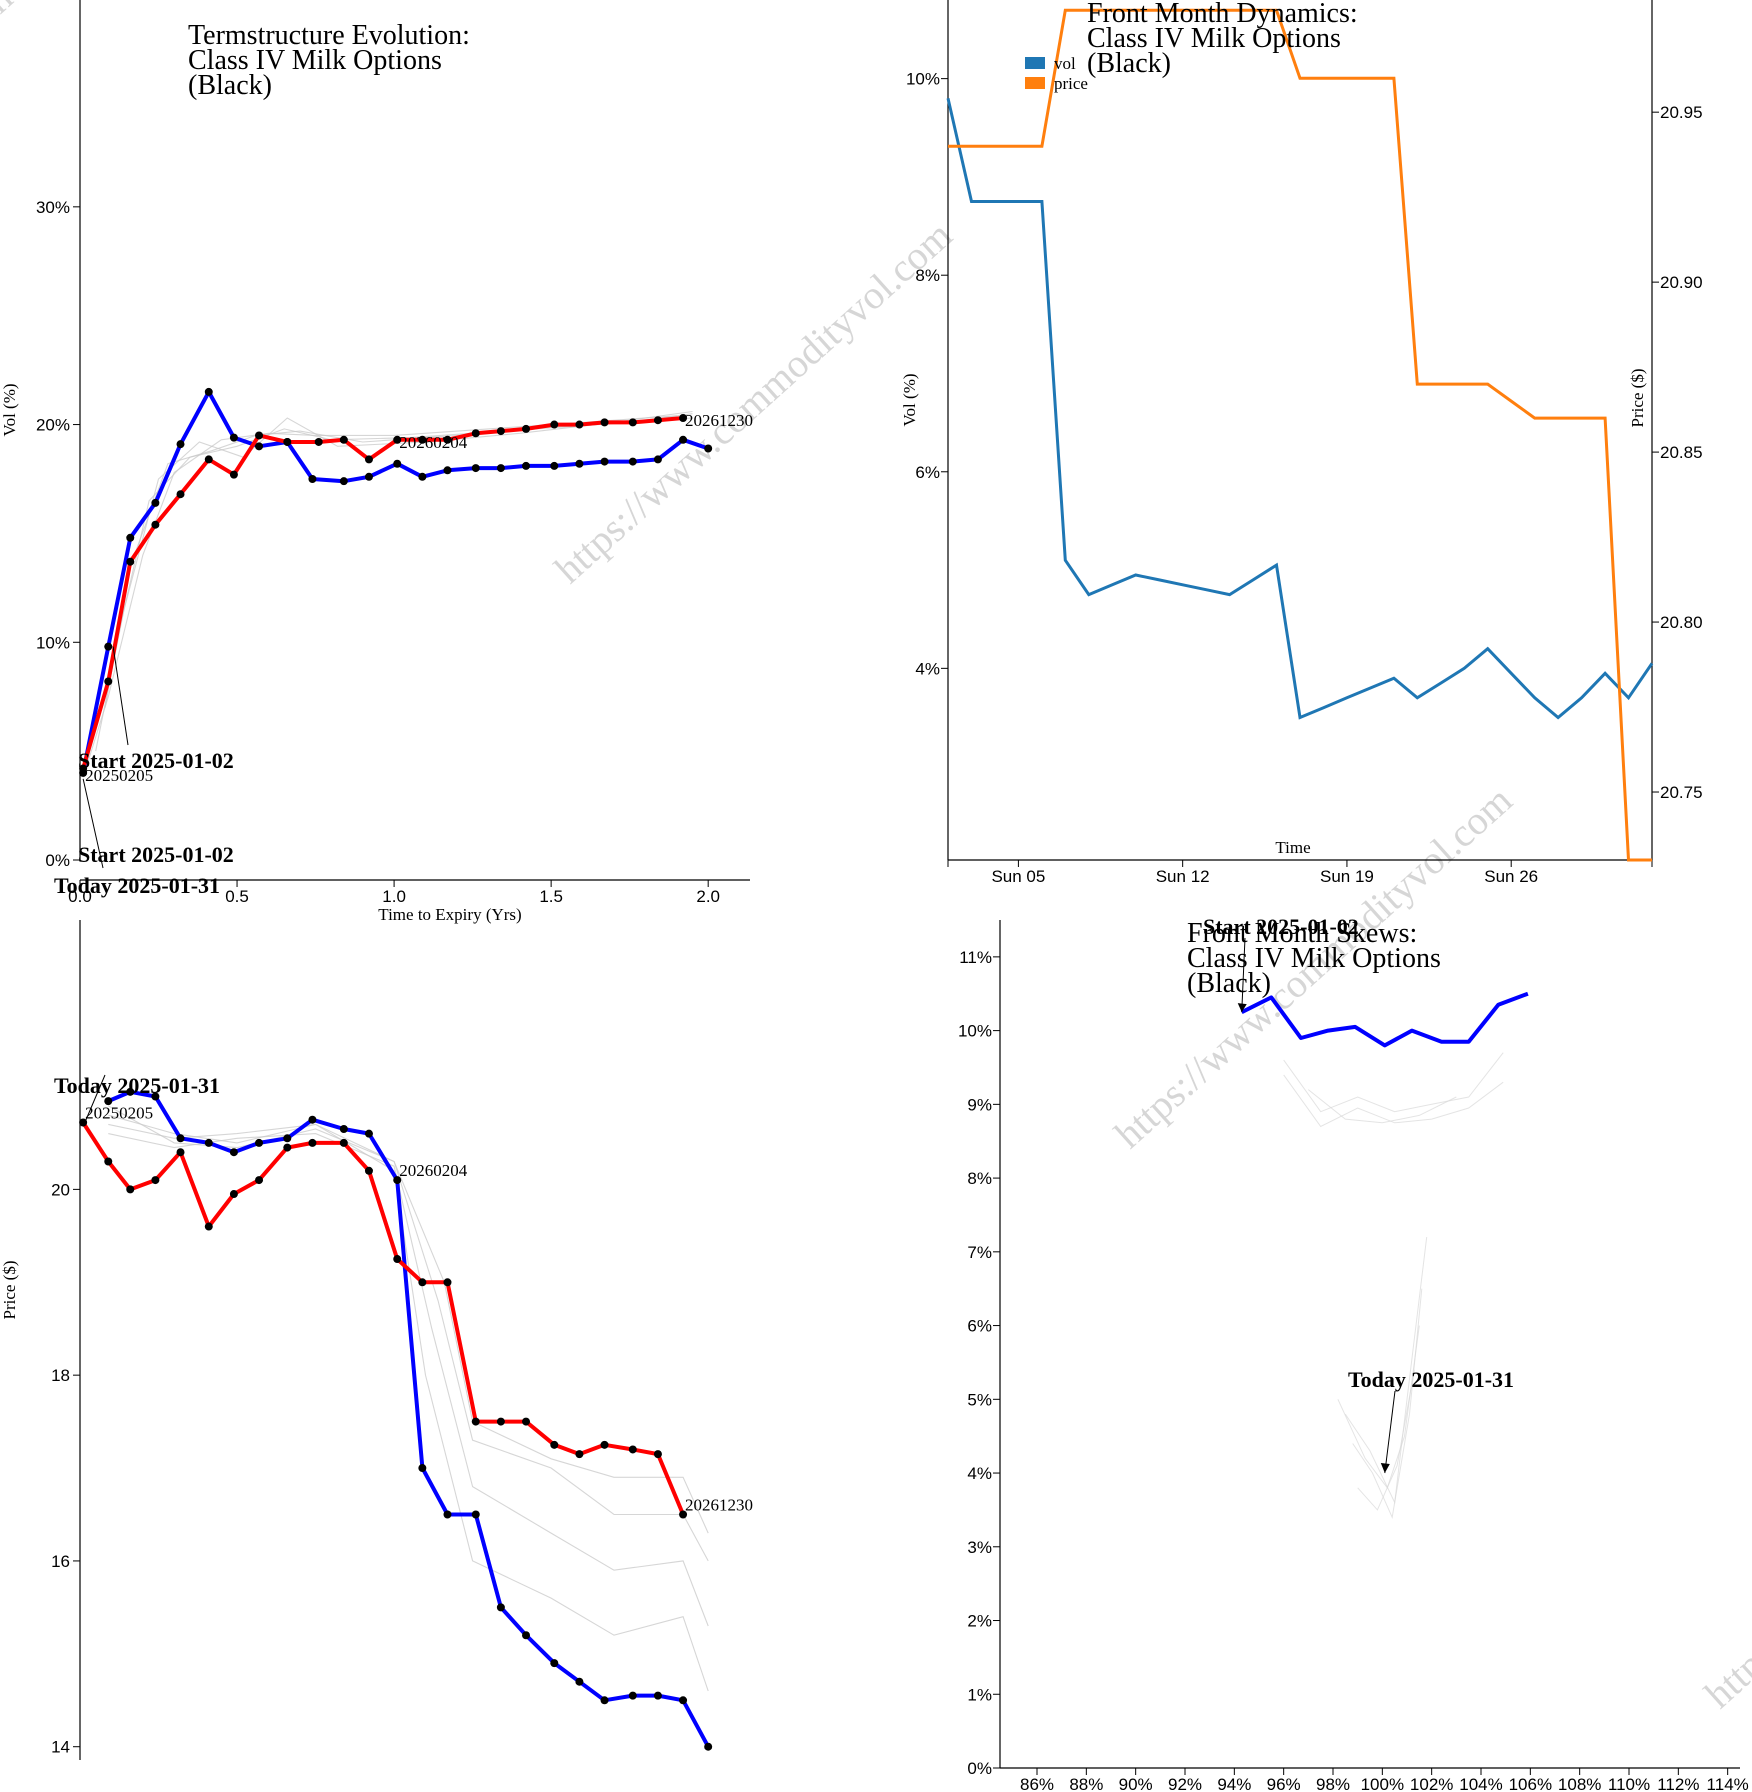  What do you see at coordinates (60, 1561) in the screenshot?
I see `y-tick-label: 16` at bounding box center [60, 1561].